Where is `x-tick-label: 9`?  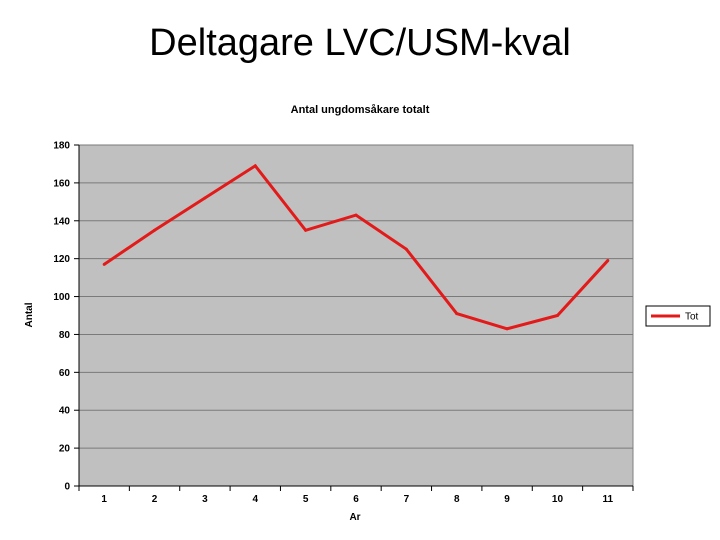
x-tick-label: 9 is located at coordinates (507, 499).